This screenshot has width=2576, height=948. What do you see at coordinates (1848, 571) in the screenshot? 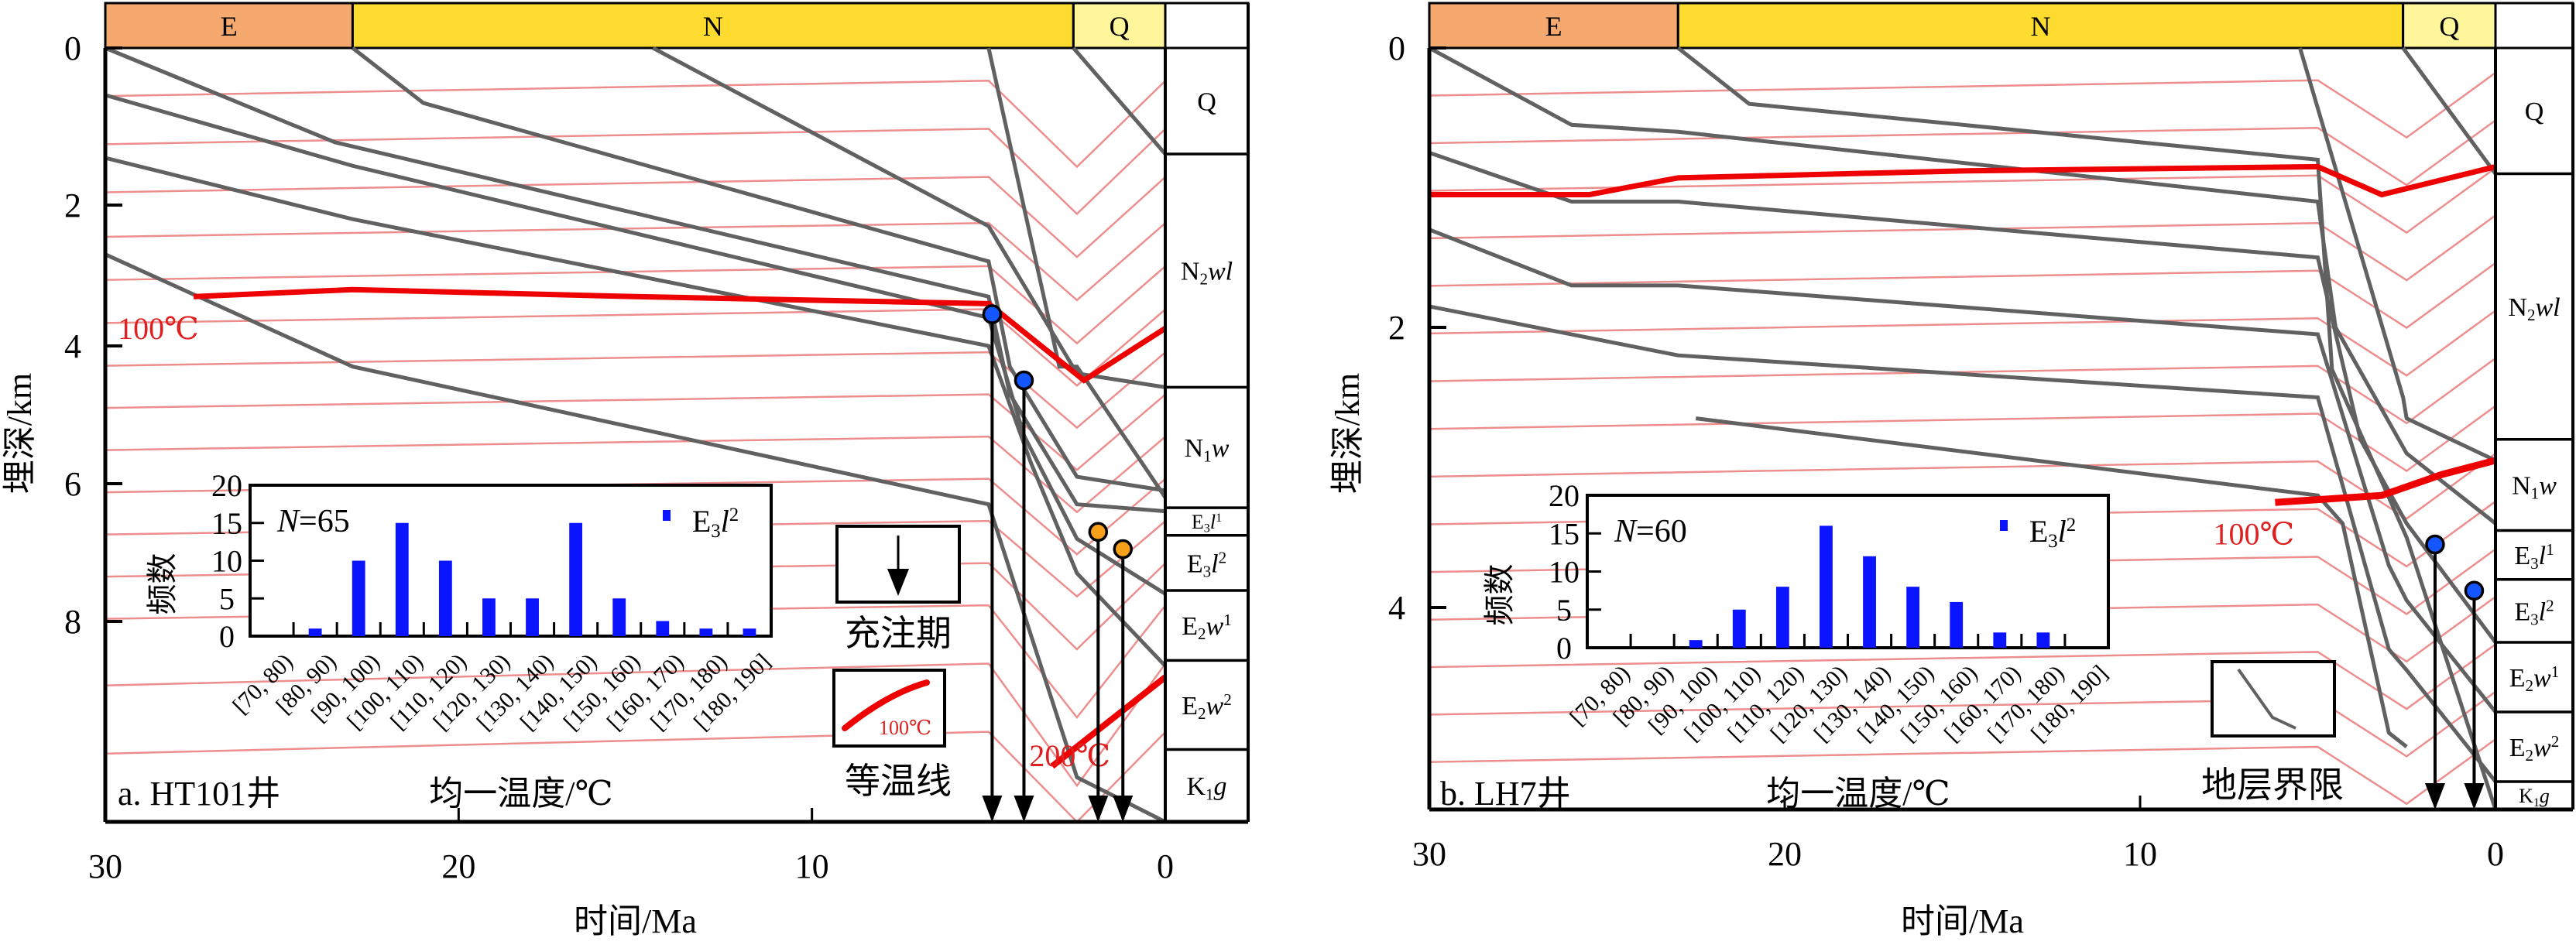
I see `histogram-frame` at bounding box center [1848, 571].